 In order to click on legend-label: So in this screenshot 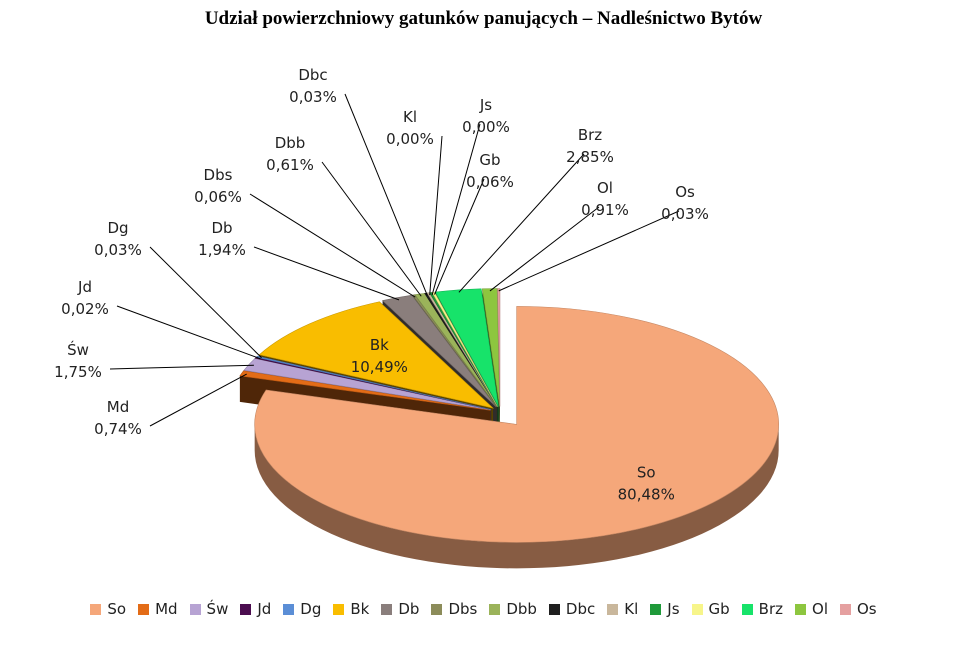, I will do `click(117, 609)`.